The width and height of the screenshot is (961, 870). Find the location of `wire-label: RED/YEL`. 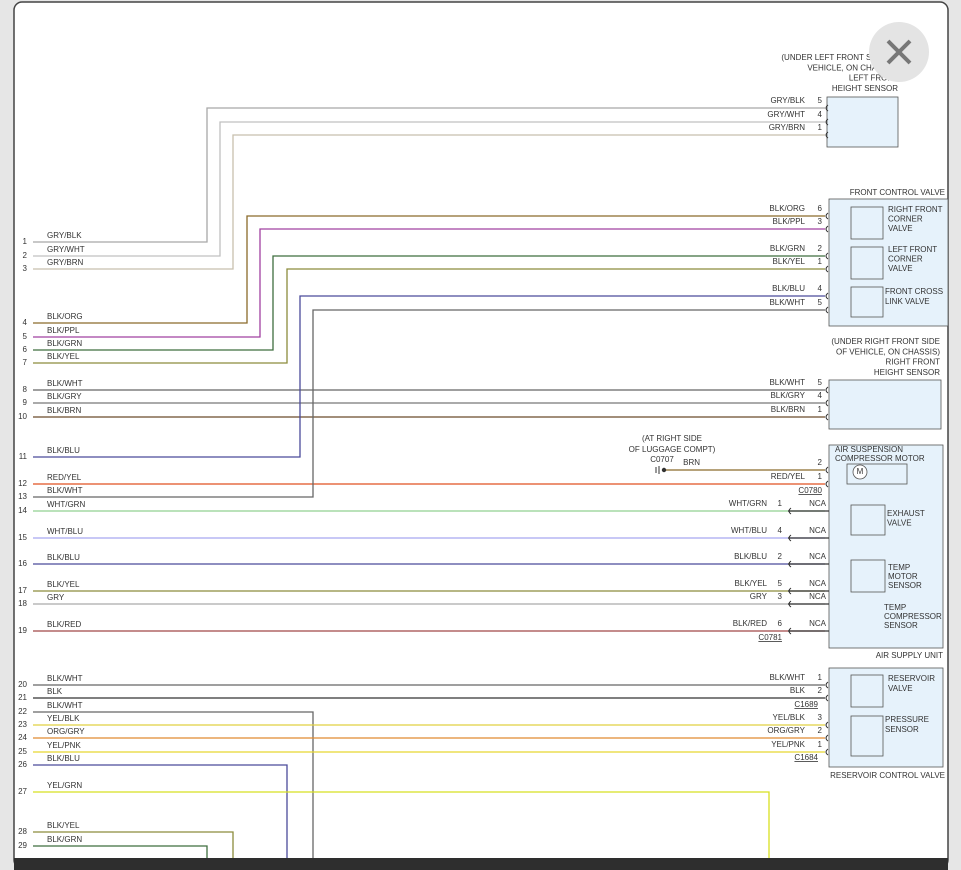

wire-label: RED/YEL is located at coordinates (788, 476).